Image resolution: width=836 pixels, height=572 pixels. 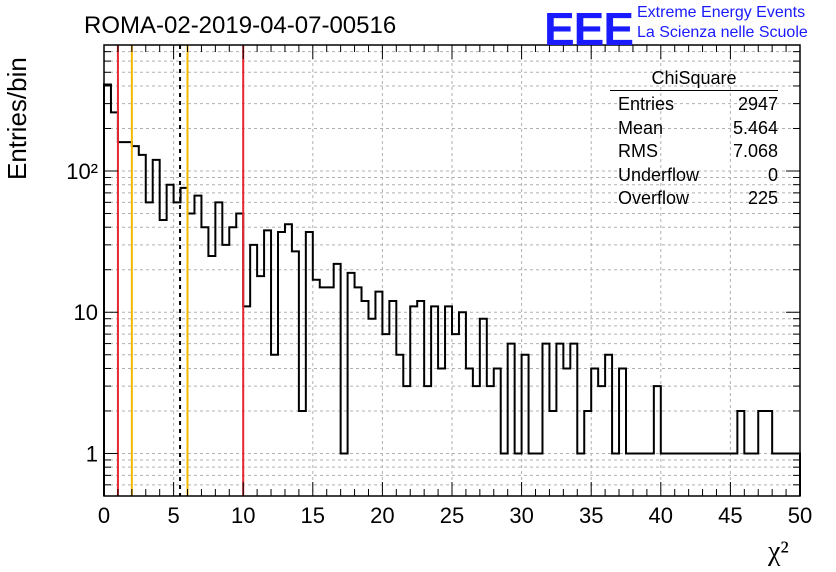 I want to click on stats-title: ChiSquare, so click(x=694, y=79).